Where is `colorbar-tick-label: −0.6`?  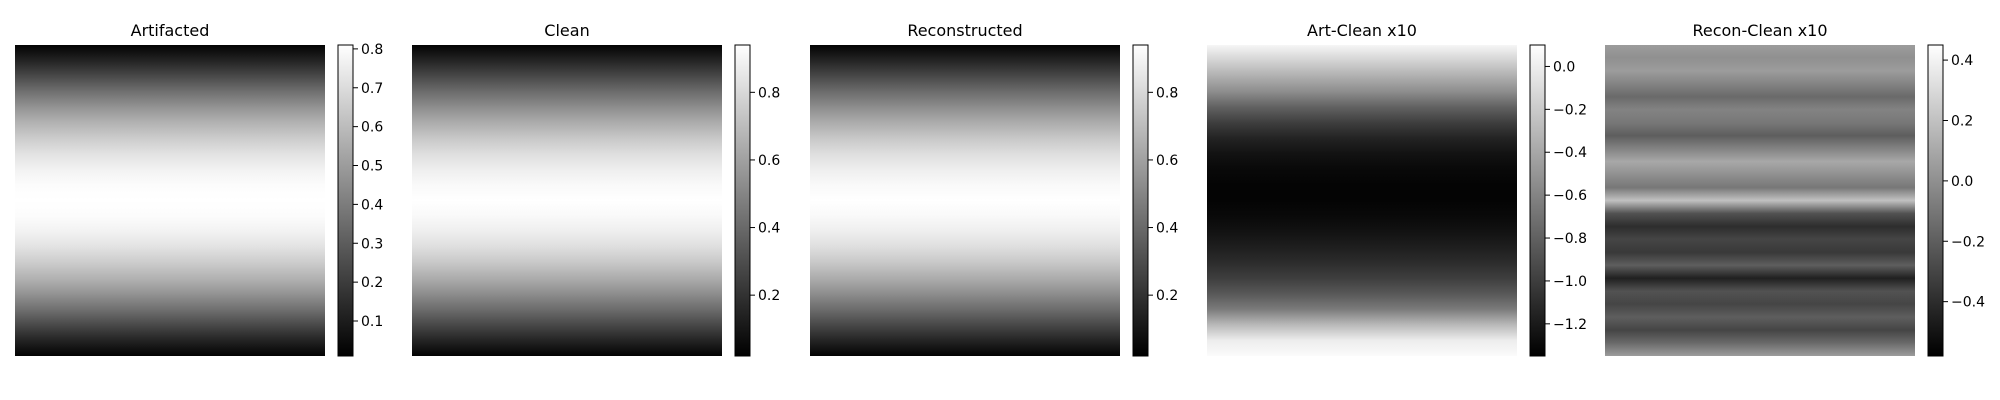
colorbar-tick-label: −0.6 is located at coordinates (1570, 196).